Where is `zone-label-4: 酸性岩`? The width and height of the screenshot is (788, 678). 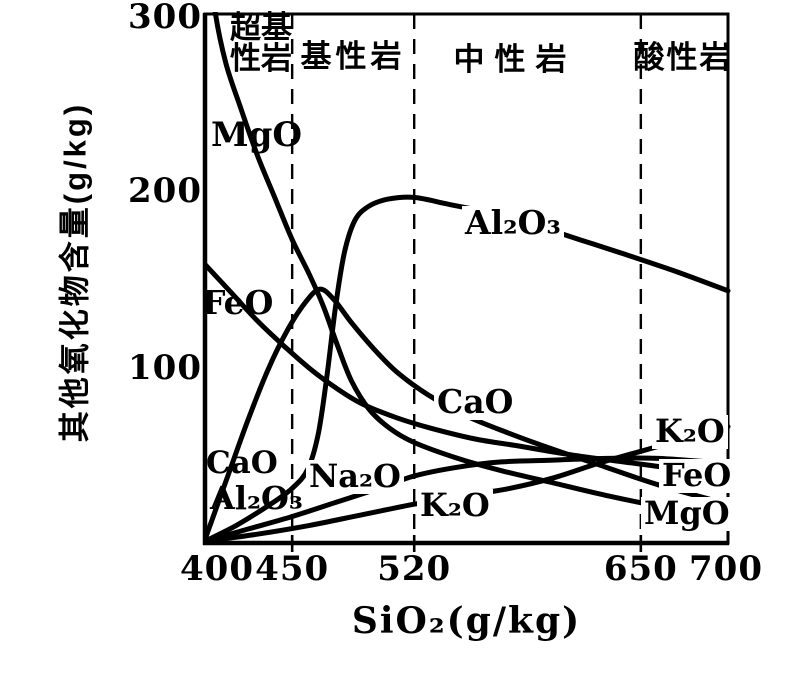
zone-label-4: 酸性岩 is located at coordinates (683, 57).